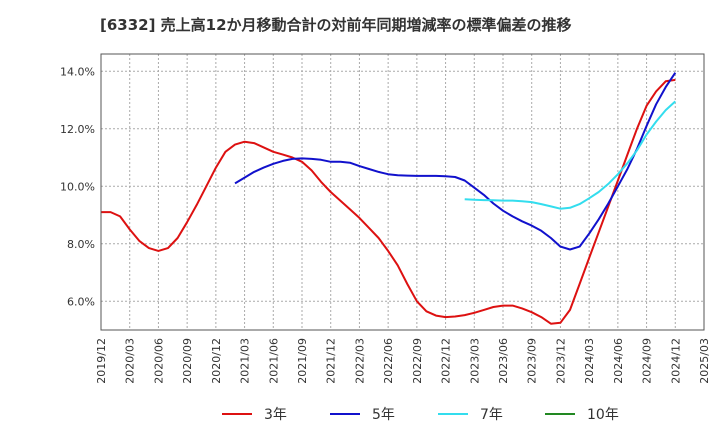 This screenshot has width=720, height=440. What do you see at coordinates (359, 361) in the screenshot?
I see `x-tick-label: 2022/03` at bounding box center [359, 361].